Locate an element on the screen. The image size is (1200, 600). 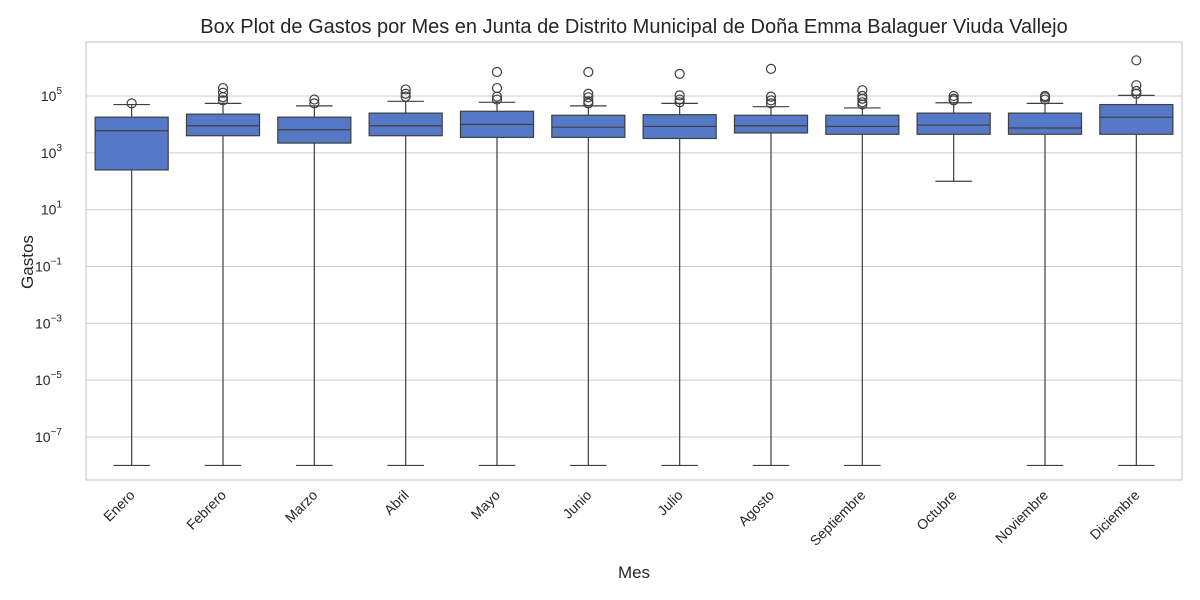
y-tick-label: 10¹ is located at coordinates (52, 209).